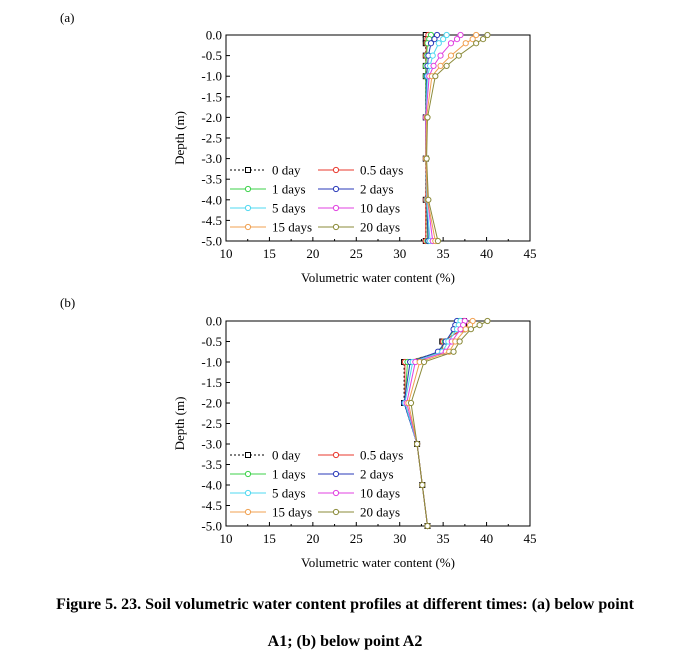  I want to click on legend-item: 0.5 days, so click(360, 170).